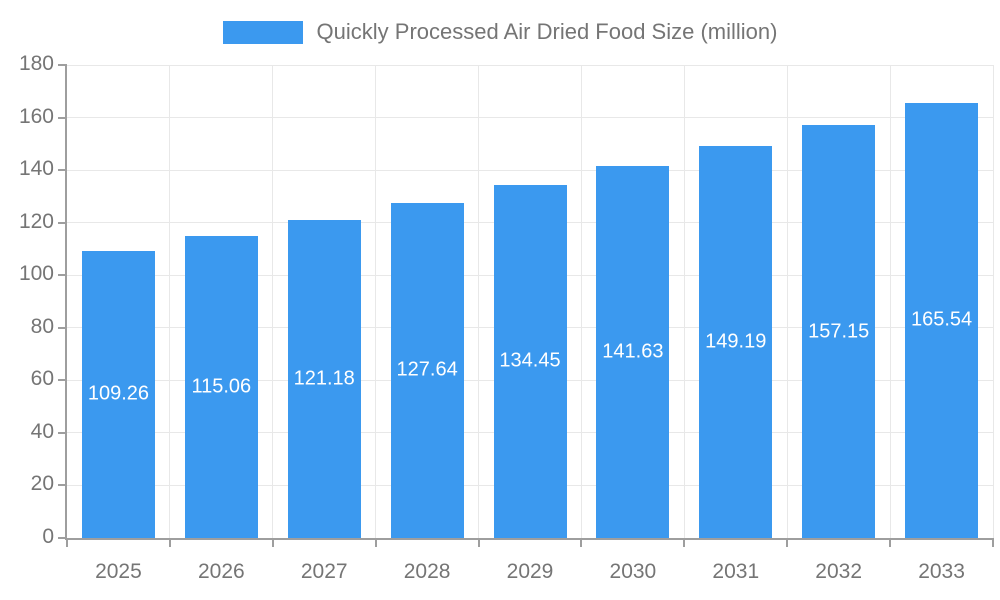  Describe the element at coordinates (42, 431) in the screenshot. I see `y-tick-label: 40` at that location.